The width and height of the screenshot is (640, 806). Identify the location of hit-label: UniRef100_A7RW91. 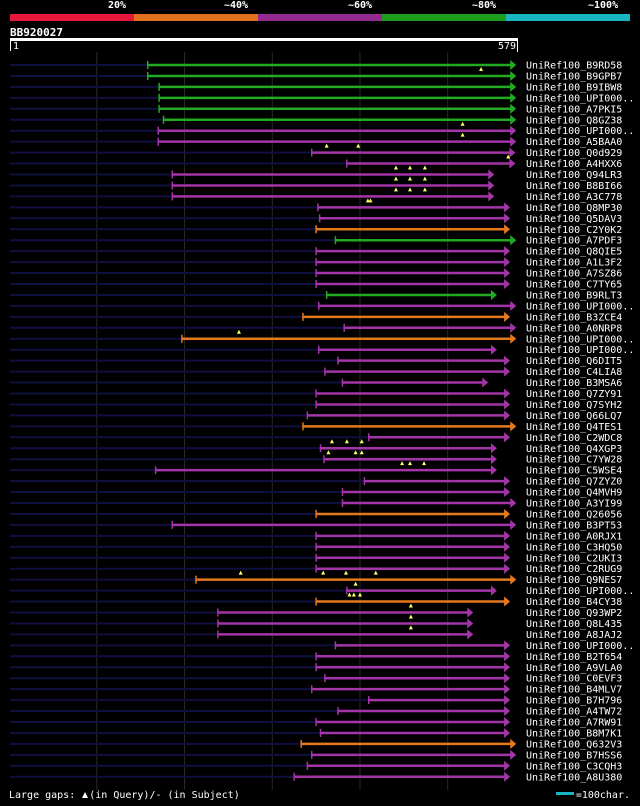
(574, 723).